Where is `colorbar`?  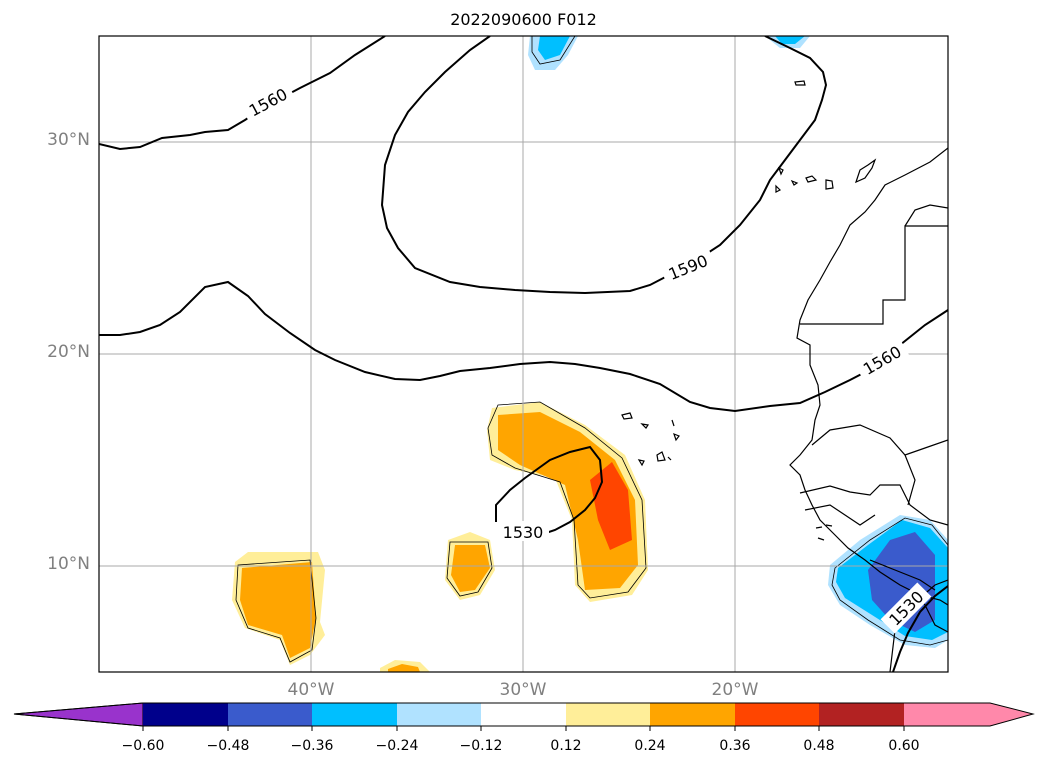 colorbar is located at coordinates (524, 716).